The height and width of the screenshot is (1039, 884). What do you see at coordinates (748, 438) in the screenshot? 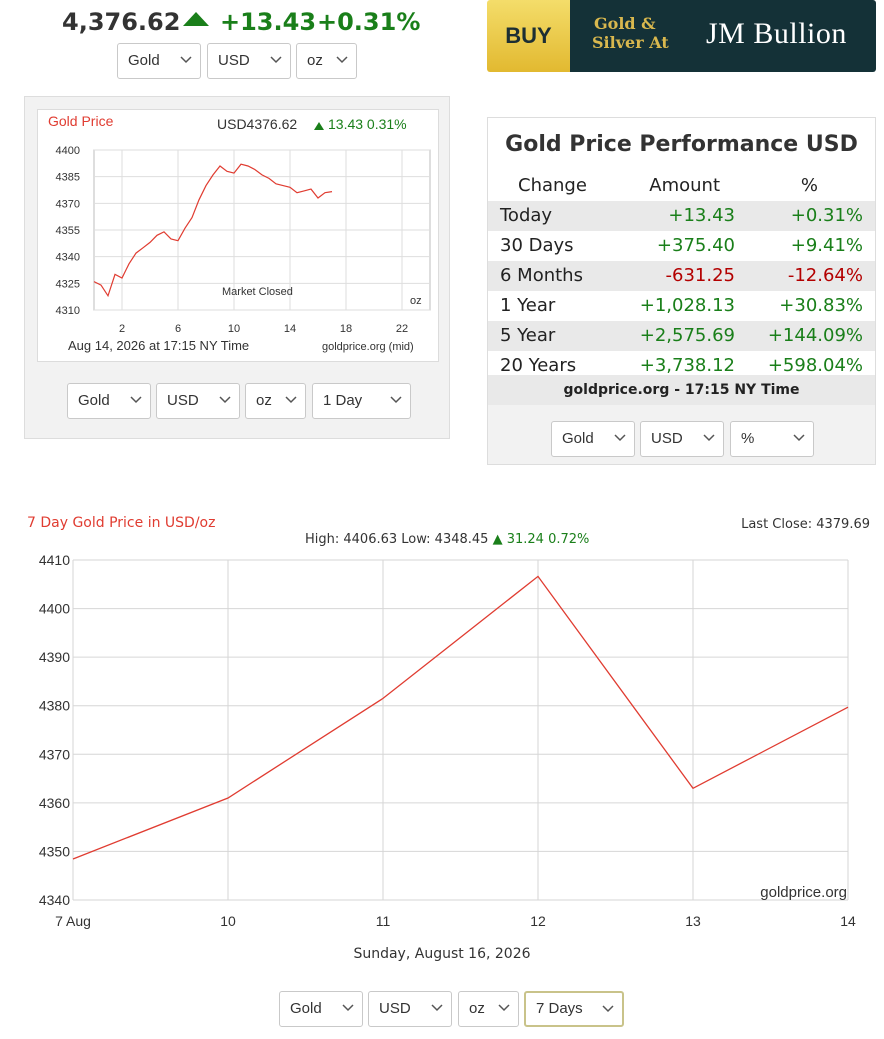
I see `performance-mode-select-value: %` at bounding box center [748, 438].